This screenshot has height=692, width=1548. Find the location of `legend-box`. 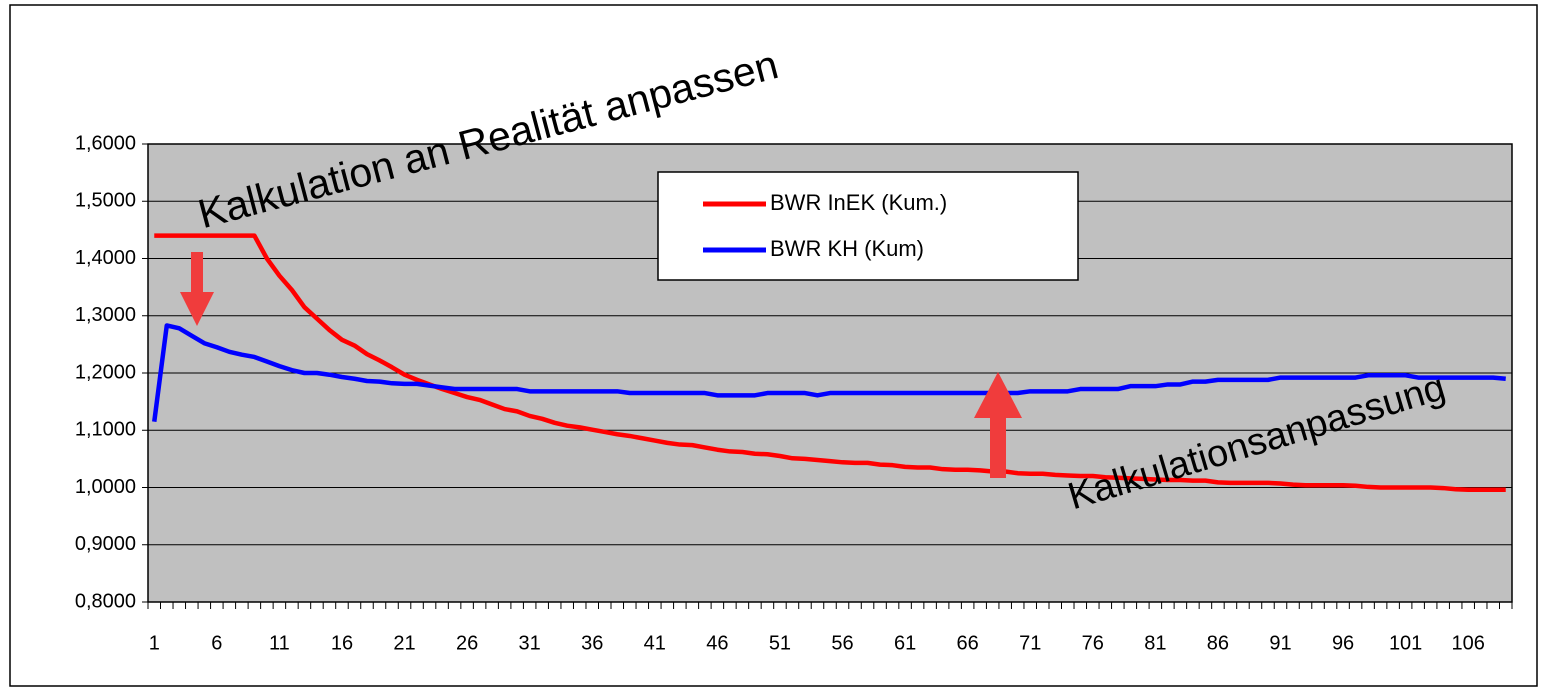

legend-box is located at coordinates (868, 226).